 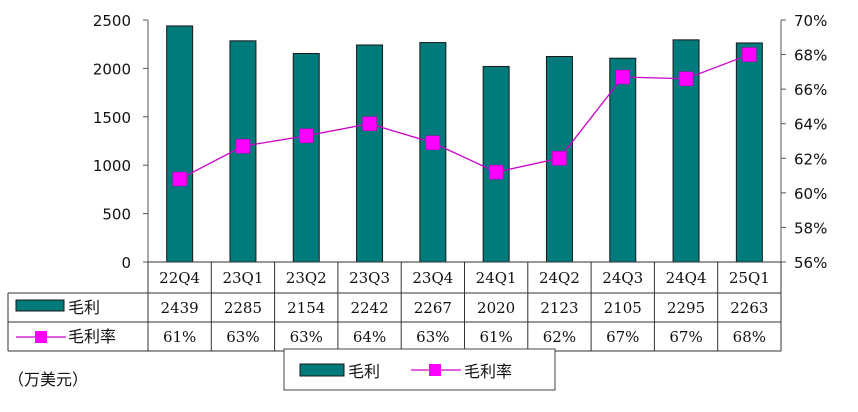 What do you see at coordinates (112, 21) in the screenshot?
I see `left-tick-label: 2500` at bounding box center [112, 21].